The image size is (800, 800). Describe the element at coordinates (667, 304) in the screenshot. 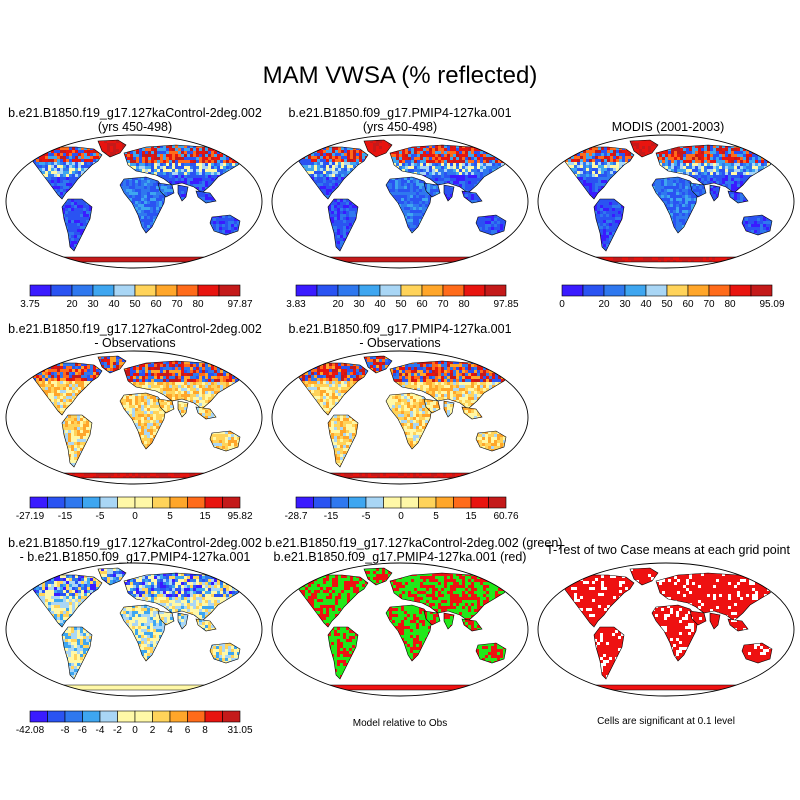

I see `colorbar-tick-label: 50` at that location.